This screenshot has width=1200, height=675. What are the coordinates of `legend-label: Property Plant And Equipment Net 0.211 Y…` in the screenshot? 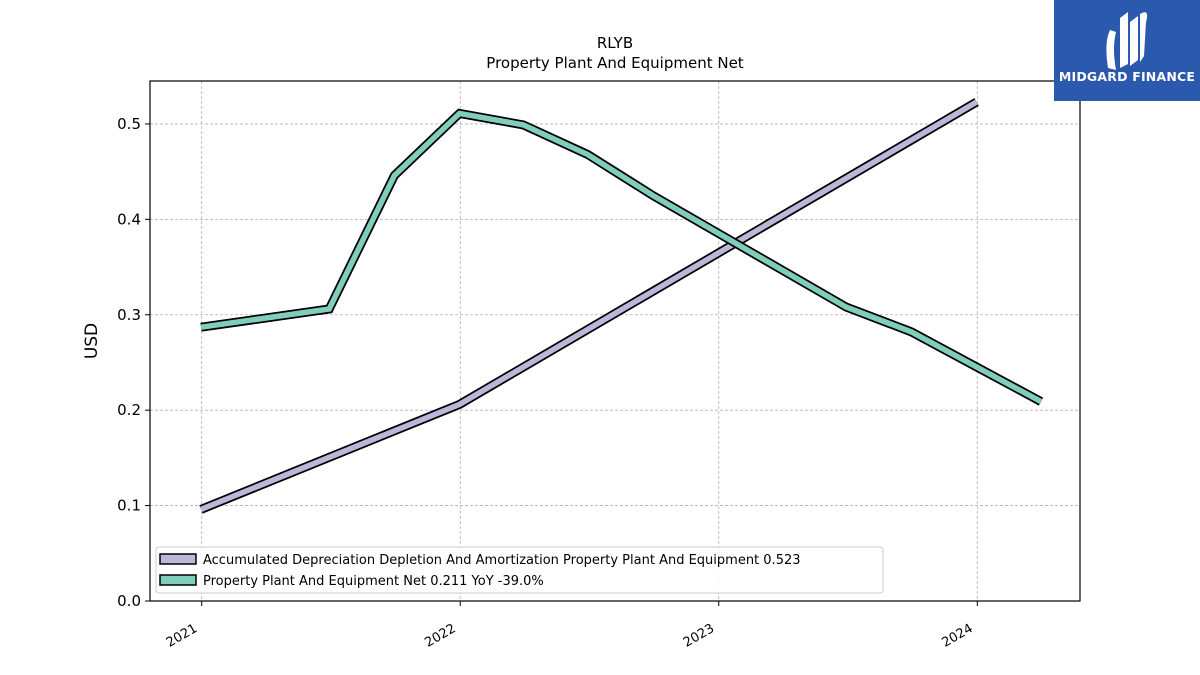 It's located at (373, 581).